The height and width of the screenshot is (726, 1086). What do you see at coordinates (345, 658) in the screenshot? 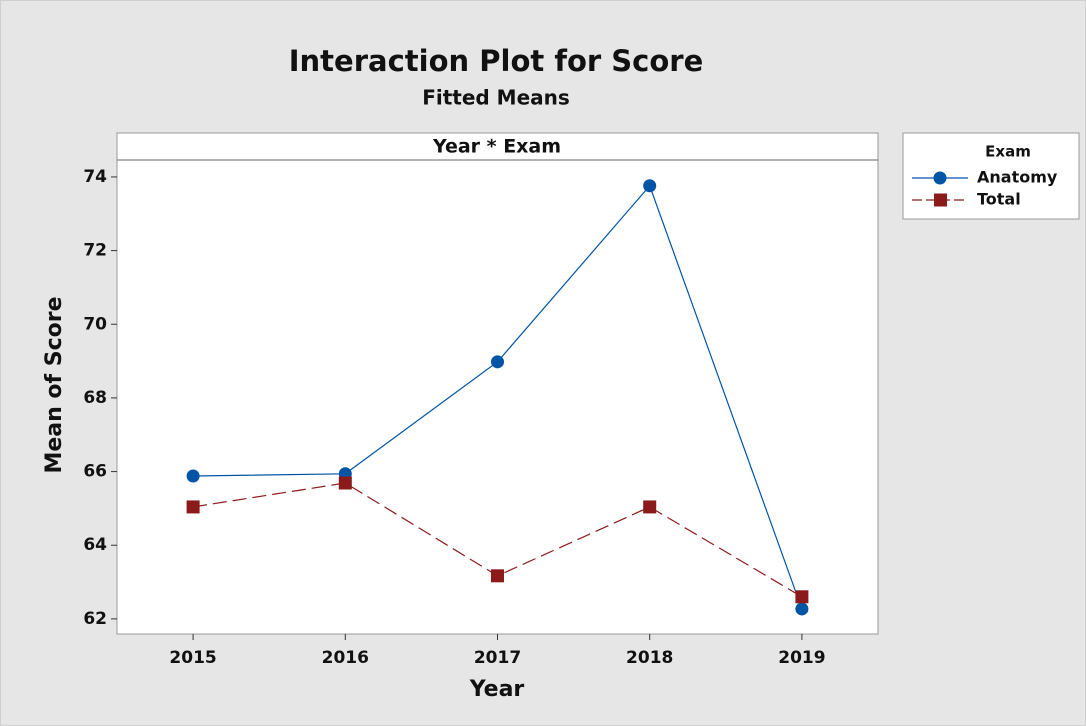
I see `x-tick-label: 2016` at bounding box center [345, 658].